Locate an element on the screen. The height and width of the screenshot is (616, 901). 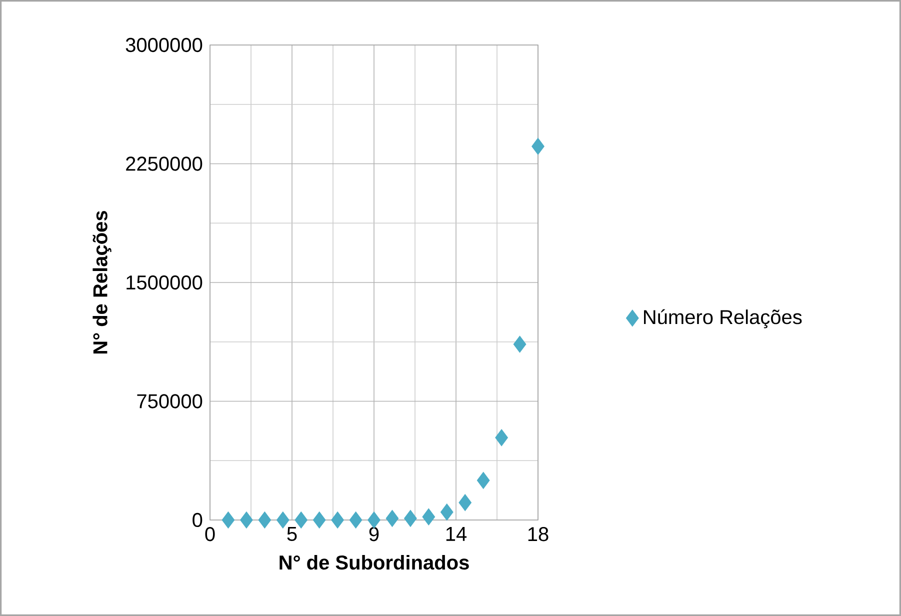
x-tick-label: 0 is located at coordinates (210, 534).